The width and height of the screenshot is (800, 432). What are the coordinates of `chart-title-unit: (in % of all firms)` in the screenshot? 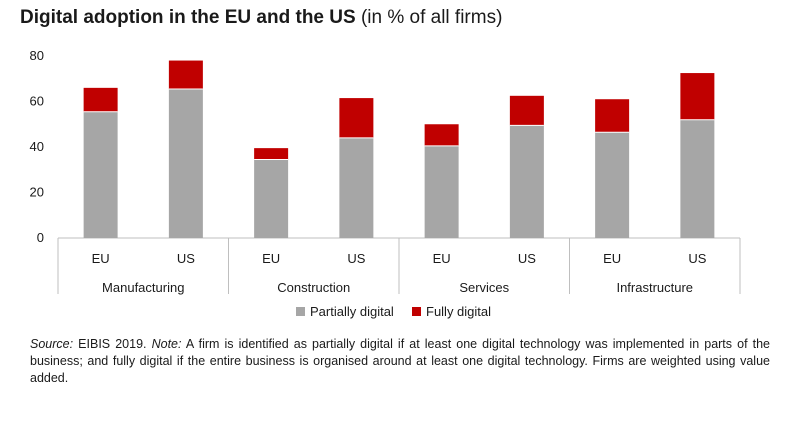 It's located at (429, 17).